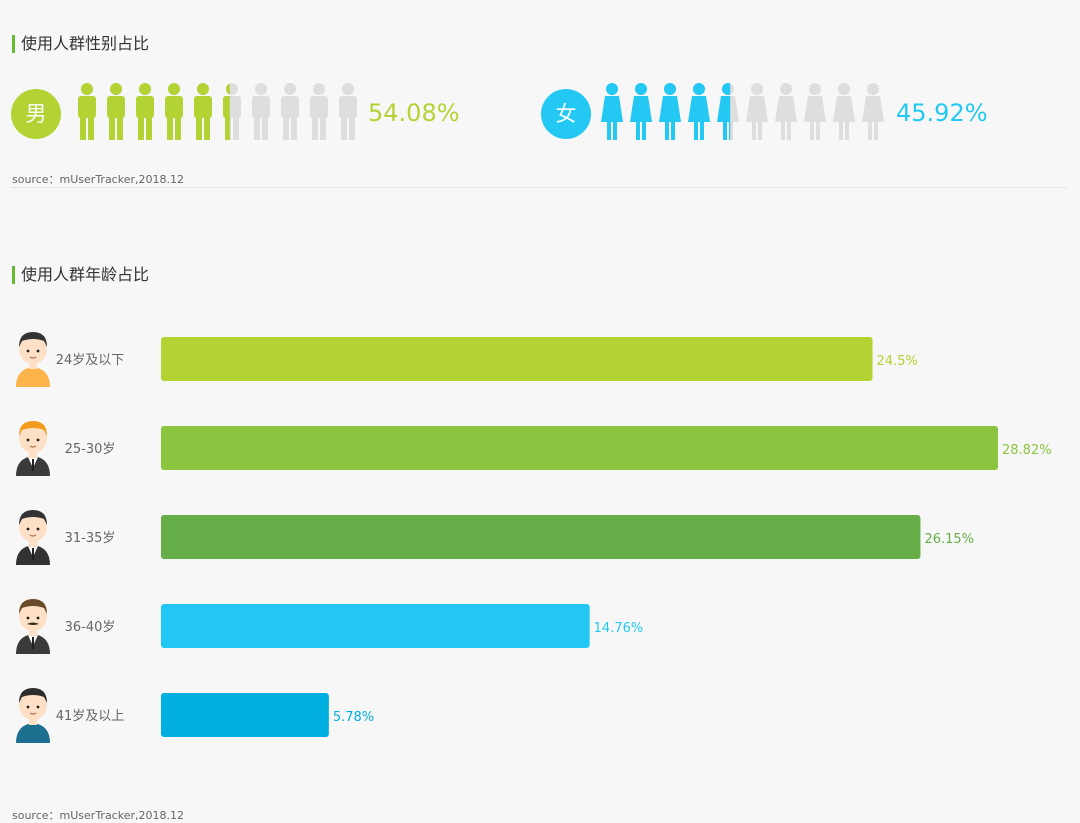 The height and width of the screenshot is (823, 1080). Describe the element at coordinates (98, 815) in the screenshot. I see `age-source: source：mUserTracker,2018.12` at that location.